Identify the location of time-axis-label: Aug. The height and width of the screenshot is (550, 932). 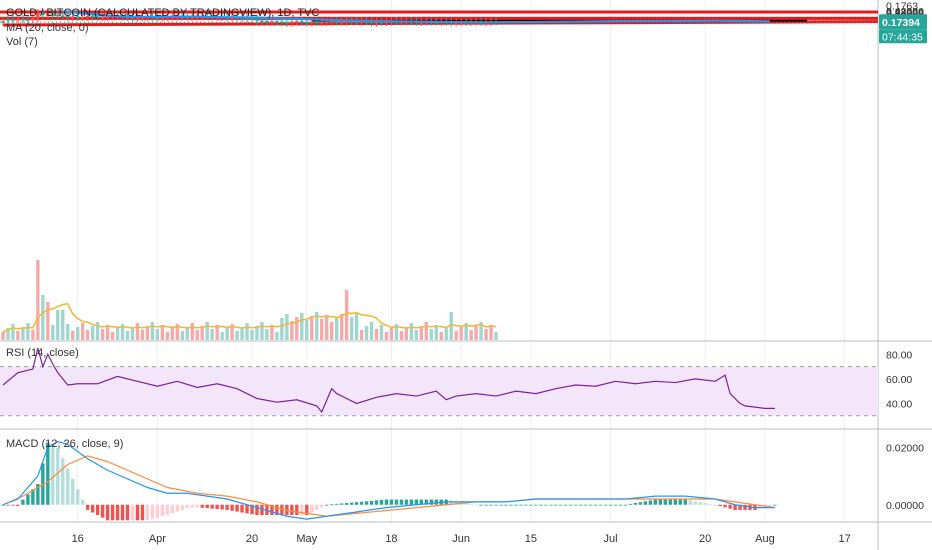
(765, 539).